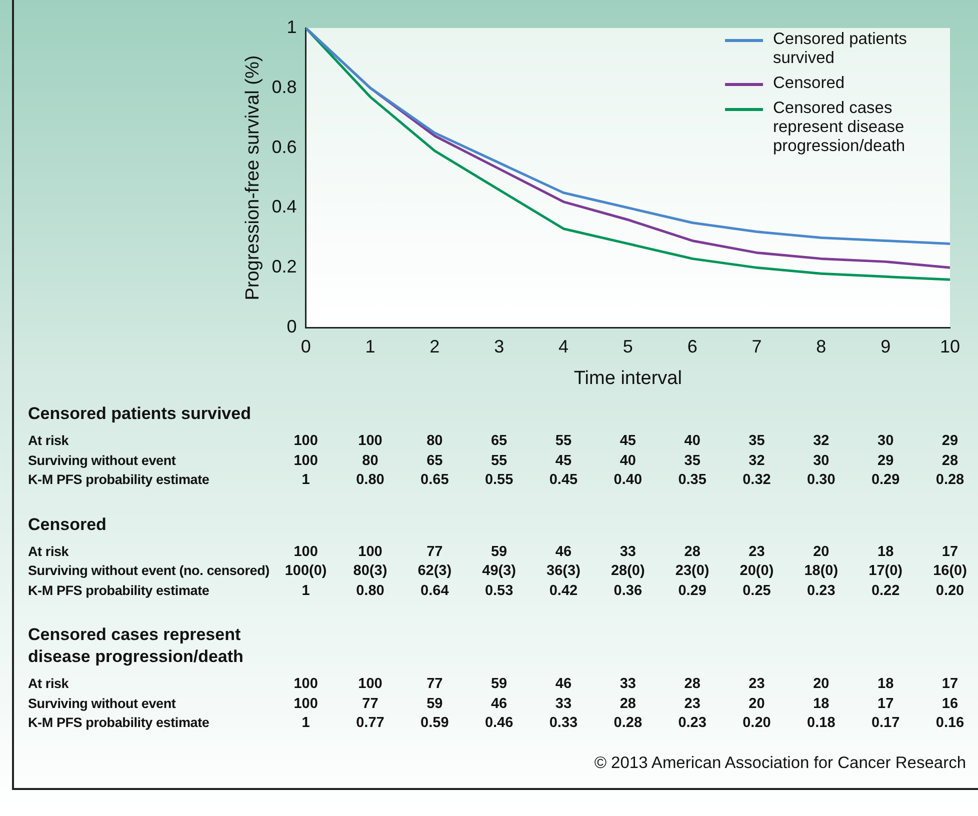 This screenshot has height=816, width=978. What do you see at coordinates (496, 480) in the screenshot?
I see `text: K-M PFS probability estimate 1 0.80 0.65 0.55 0.45 0.40 0.35 0.32 0.30 0.29 0.28` at bounding box center [496, 480].